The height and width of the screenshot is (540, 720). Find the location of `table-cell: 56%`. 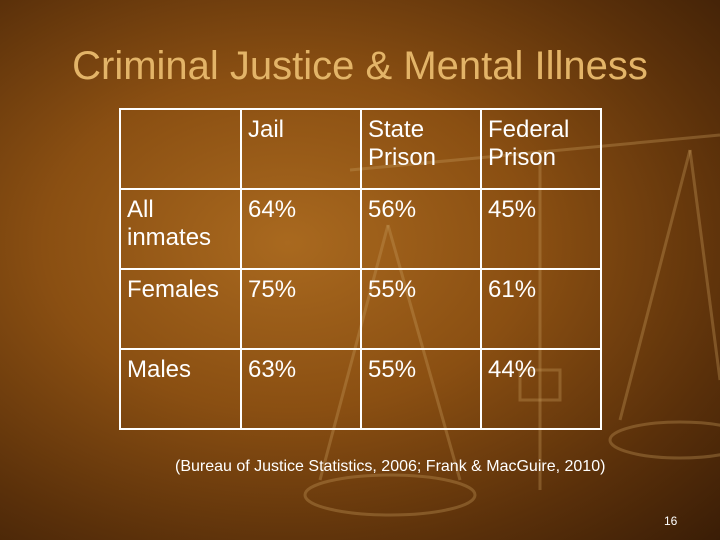

table-cell: 56% is located at coordinates (421, 229).